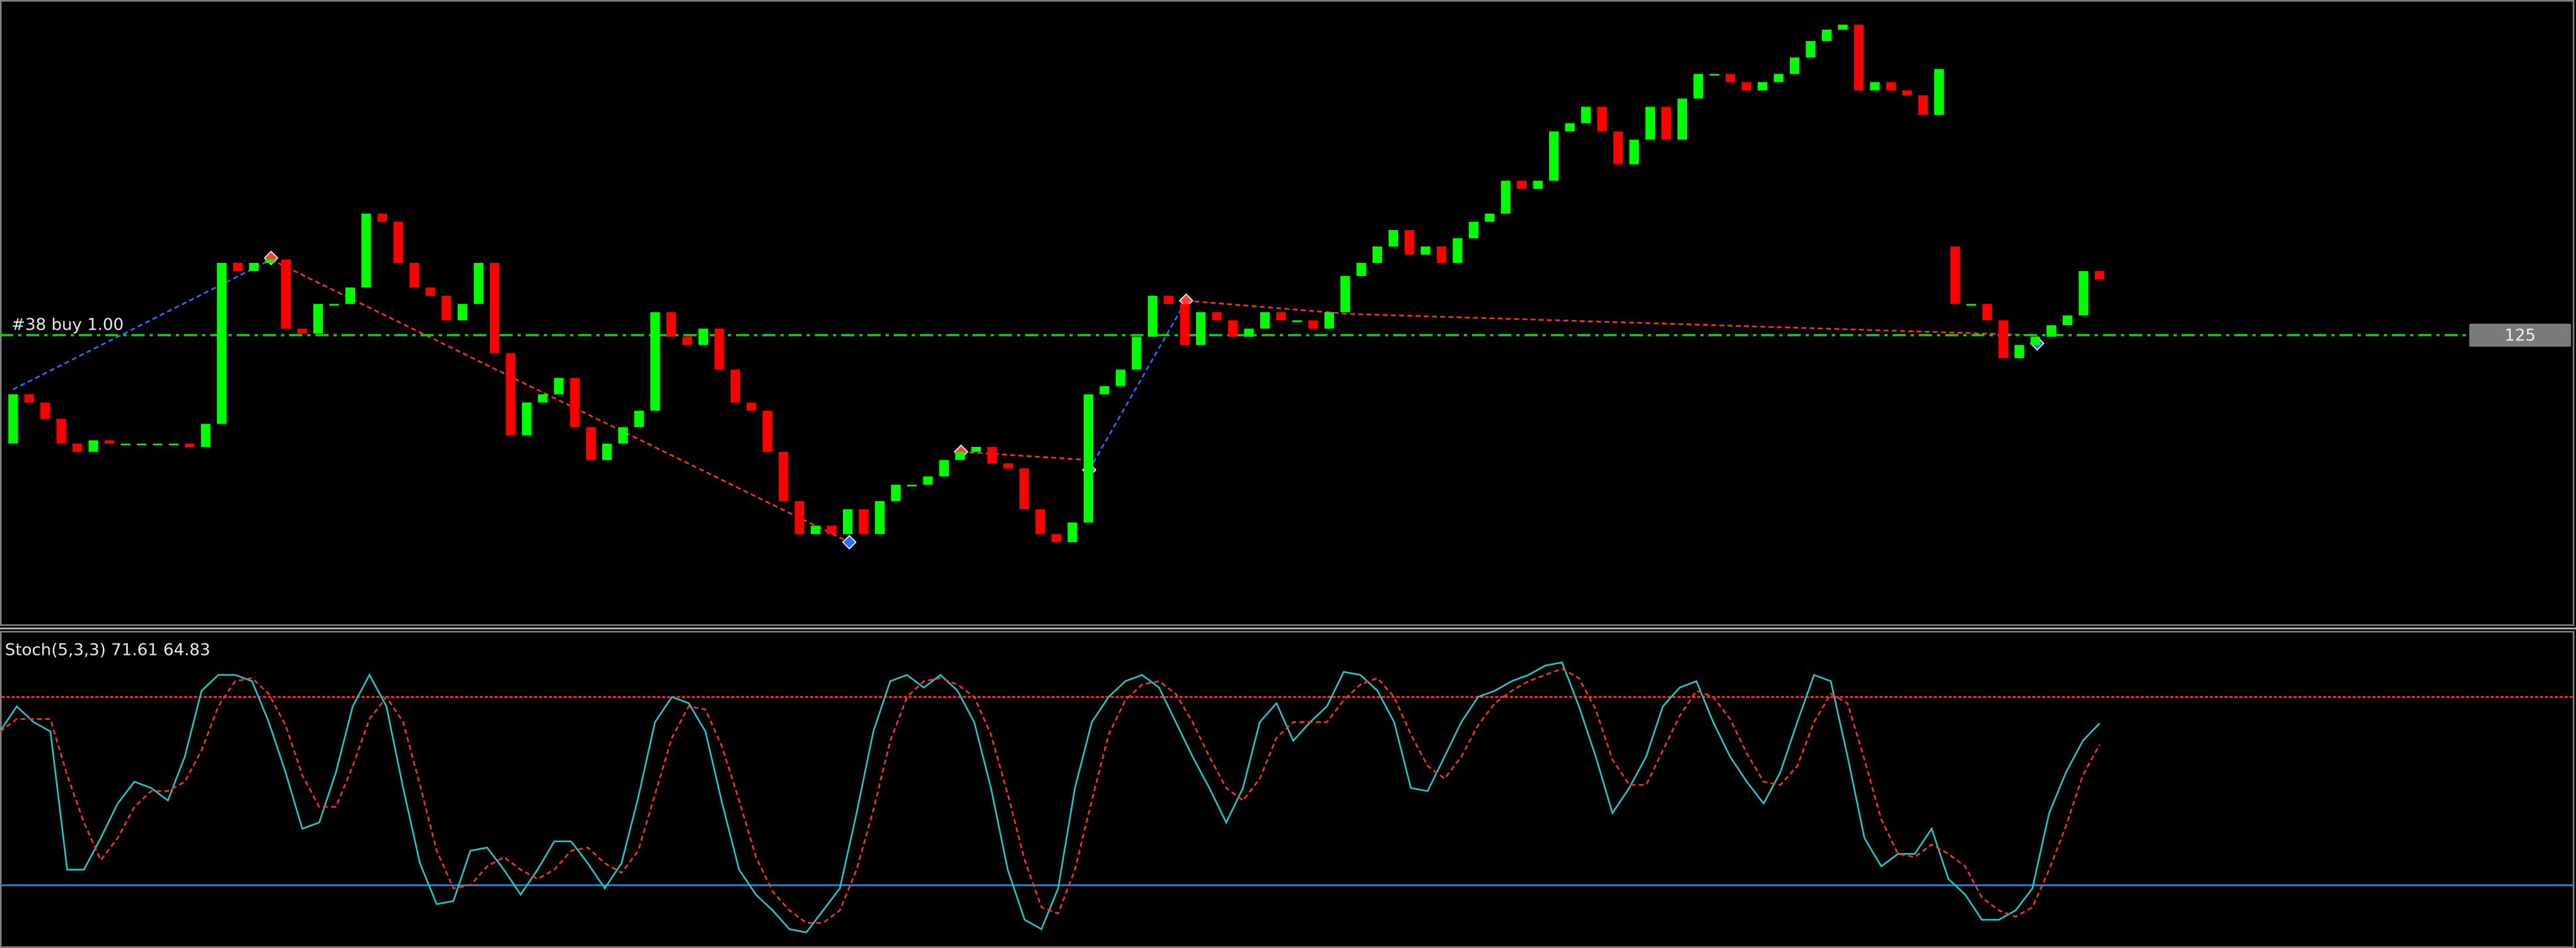 This screenshot has width=2576, height=948. What do you see at coordinates (2520, 336) in the screenshot?
I see `price-tag-label: 125` at bounding box center [2520, 336].